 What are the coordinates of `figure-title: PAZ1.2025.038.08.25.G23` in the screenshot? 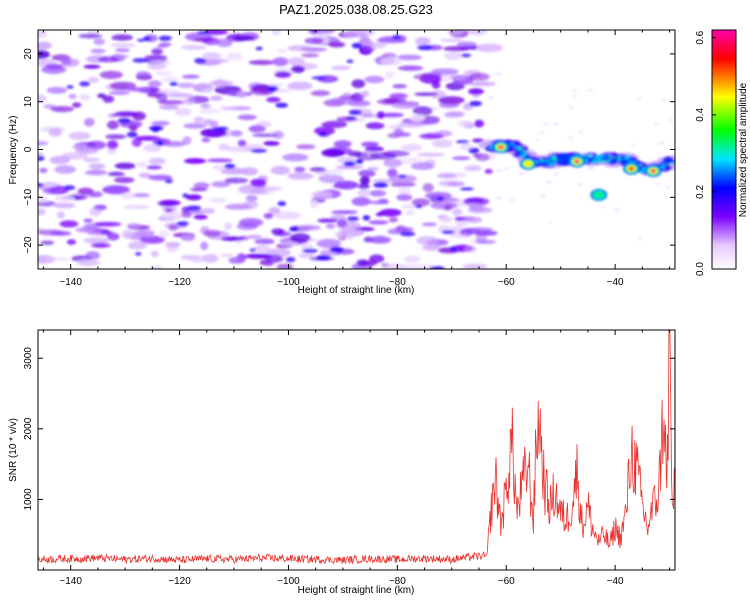 It's located at (356, 9).